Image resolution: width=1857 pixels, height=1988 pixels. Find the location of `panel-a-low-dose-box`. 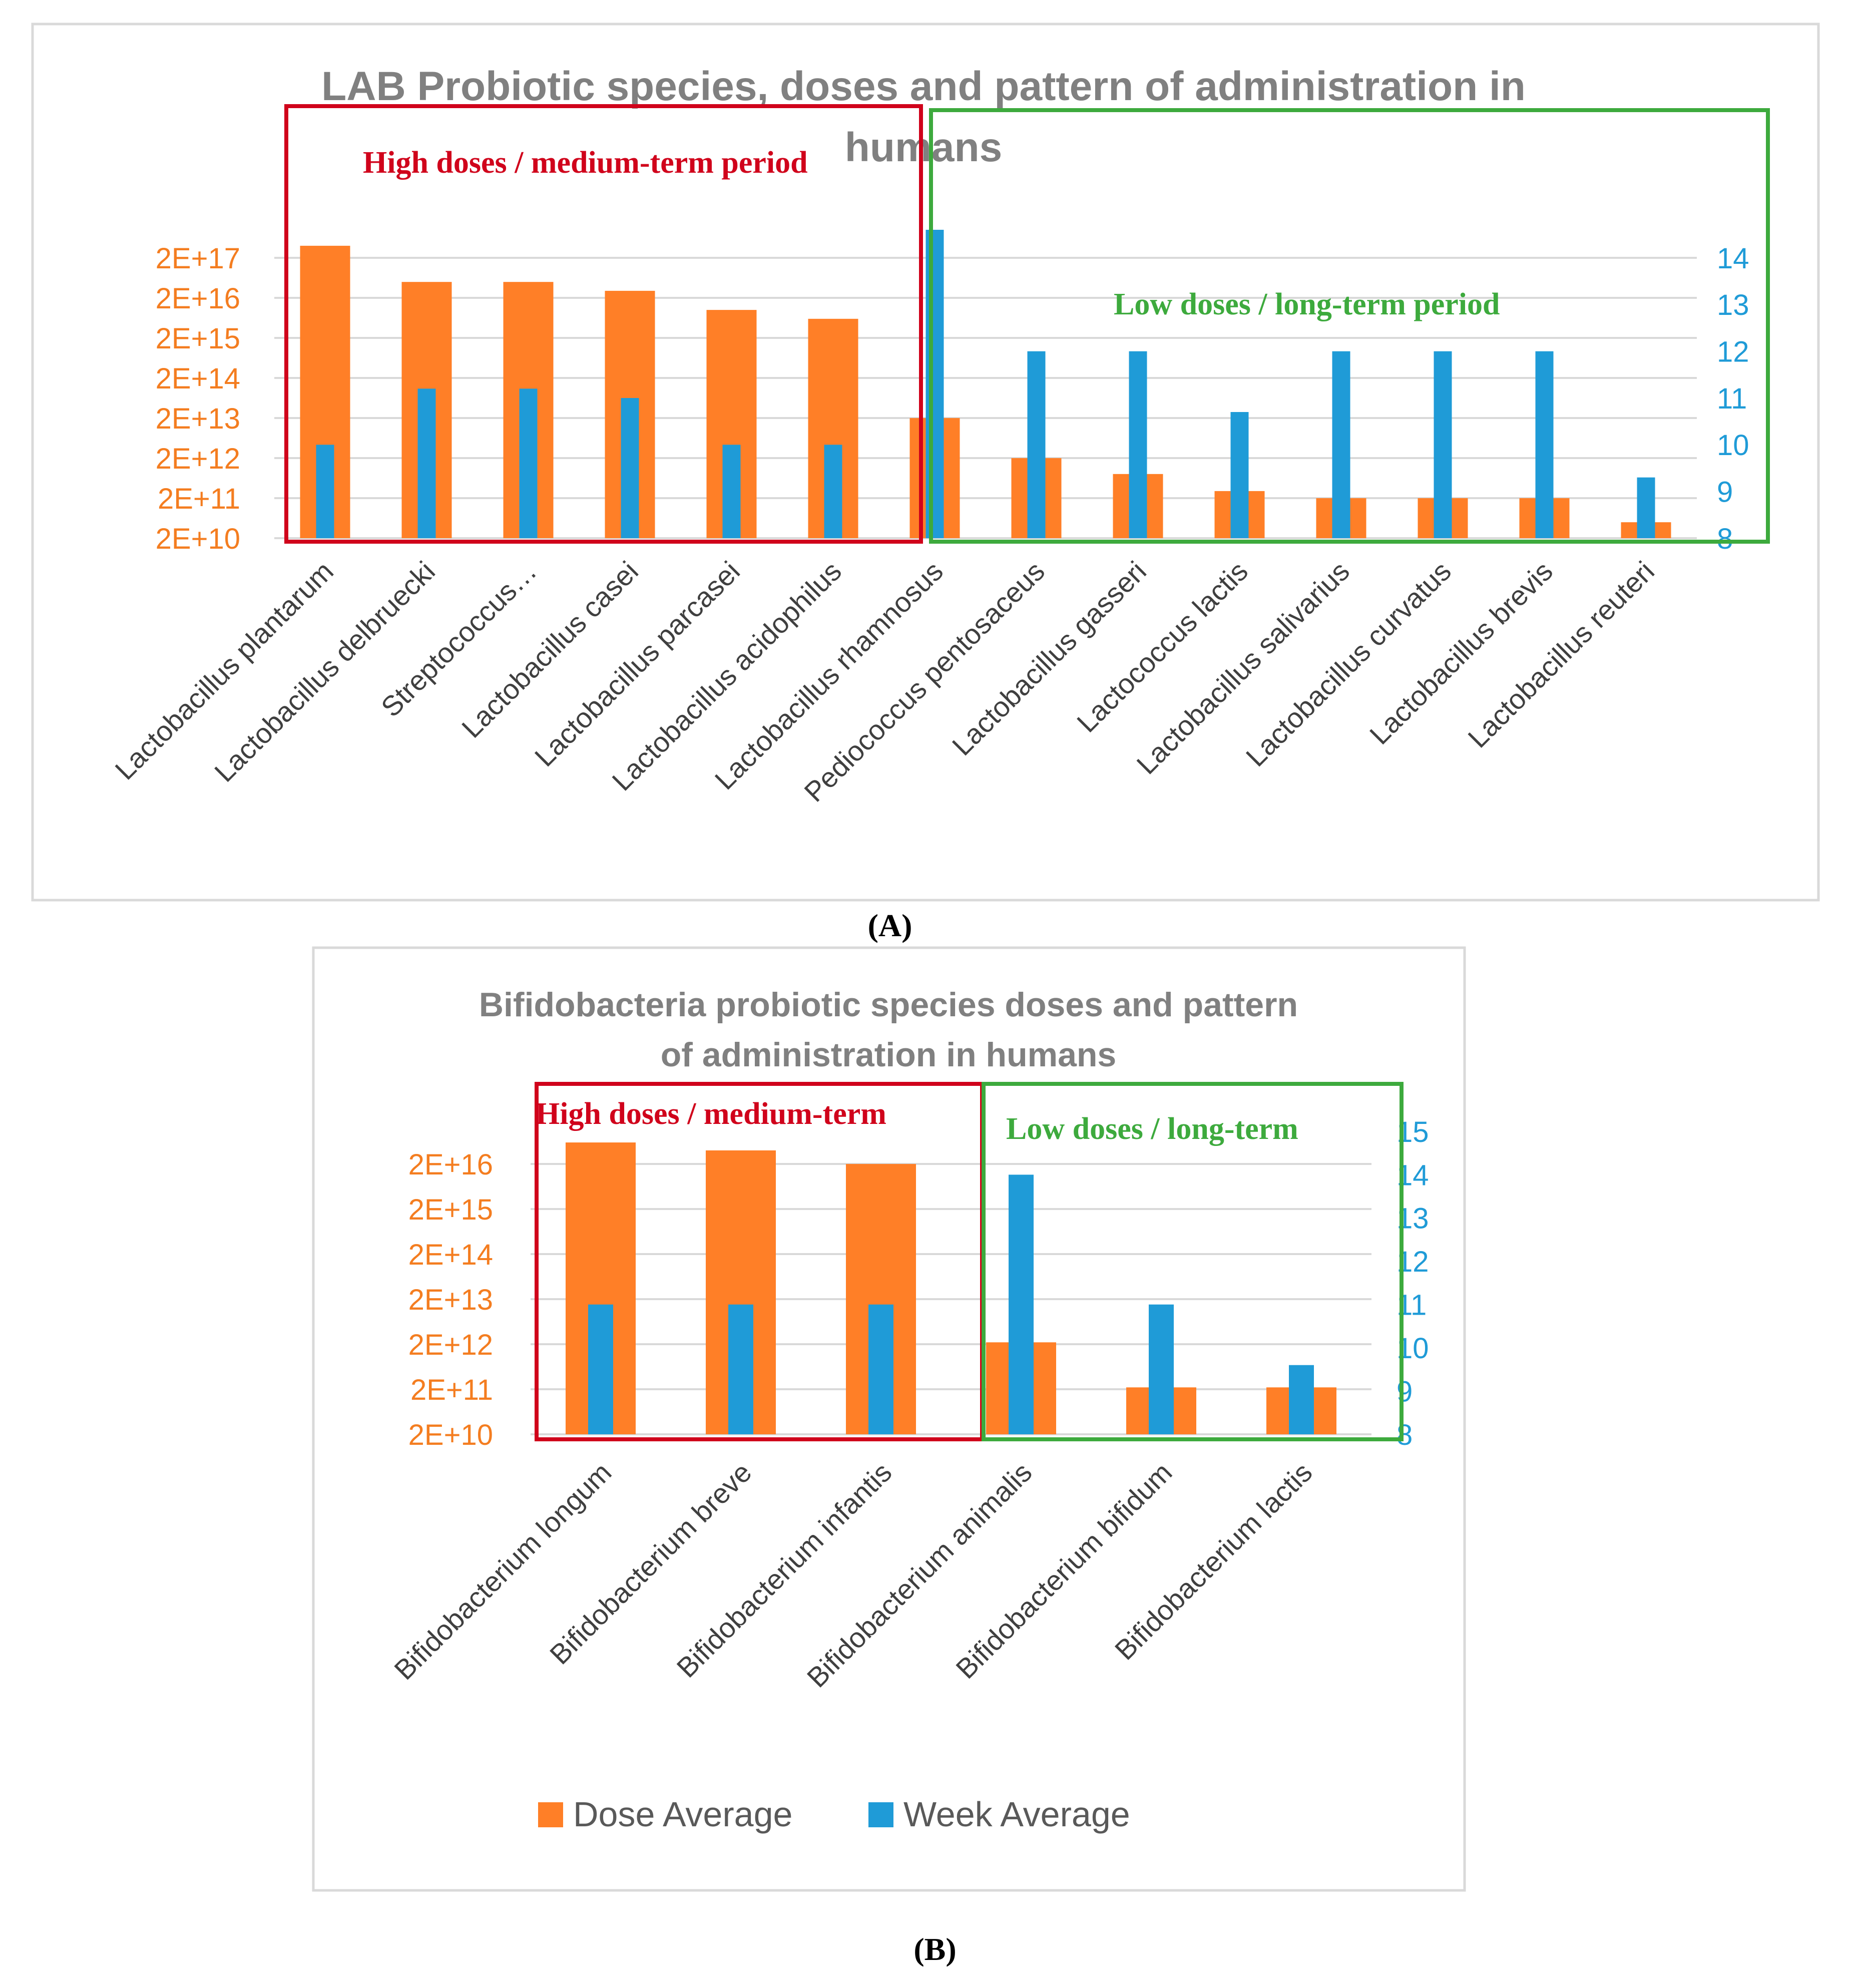

panel-a-low-dose-box is located at coordinates (1350, 326).